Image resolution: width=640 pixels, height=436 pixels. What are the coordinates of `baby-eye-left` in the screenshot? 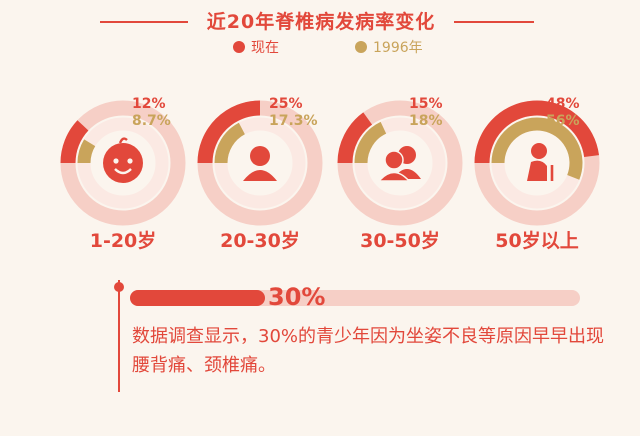 It's located at (116, 161).